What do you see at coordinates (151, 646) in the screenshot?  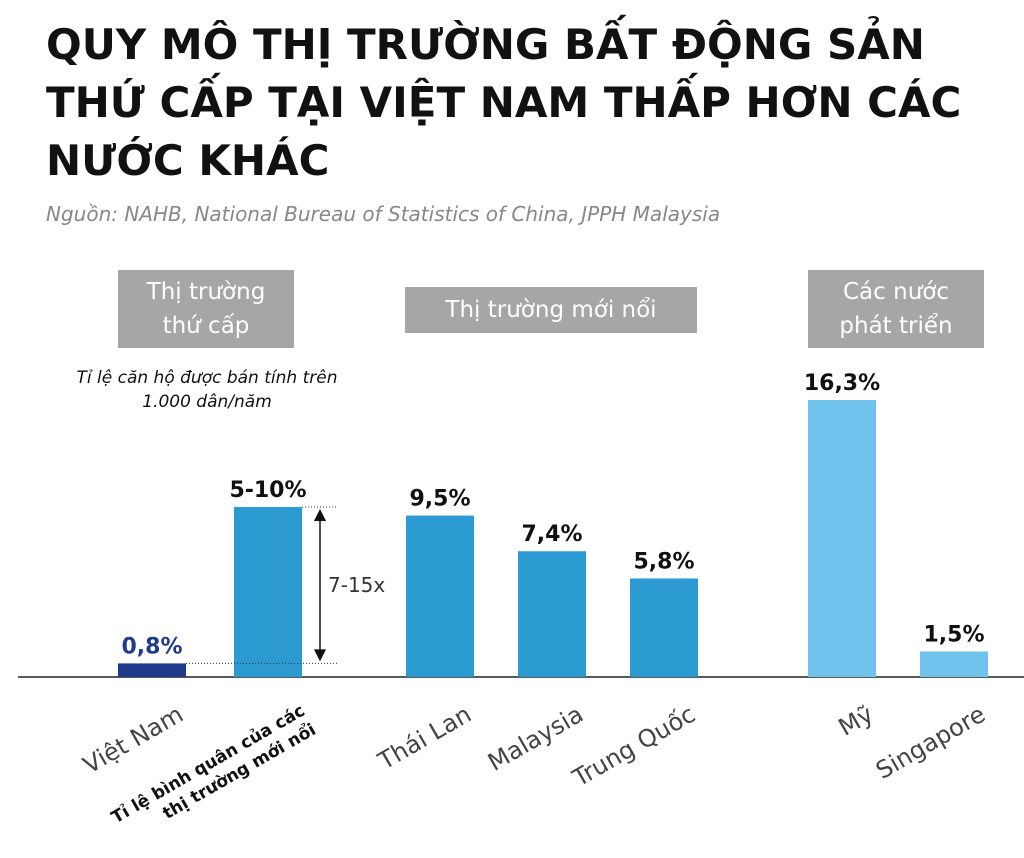 I see `value-label: 0,8%` at bounding box center [151, 646].